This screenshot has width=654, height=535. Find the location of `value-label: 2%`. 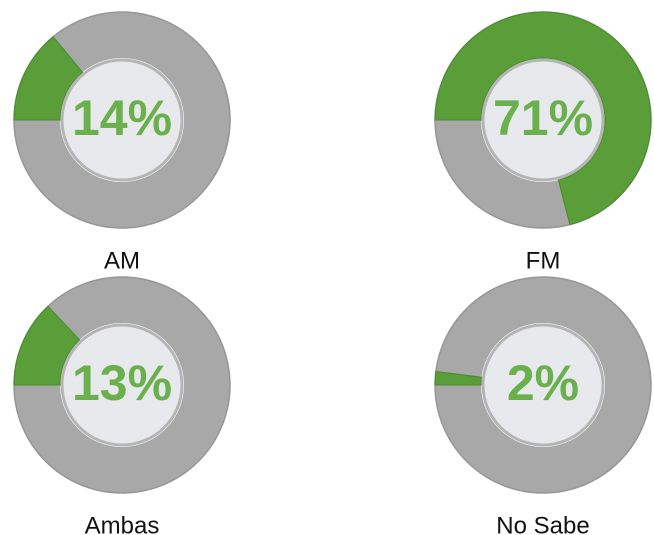

value-label: 2% is located at coordinates (543, 383).